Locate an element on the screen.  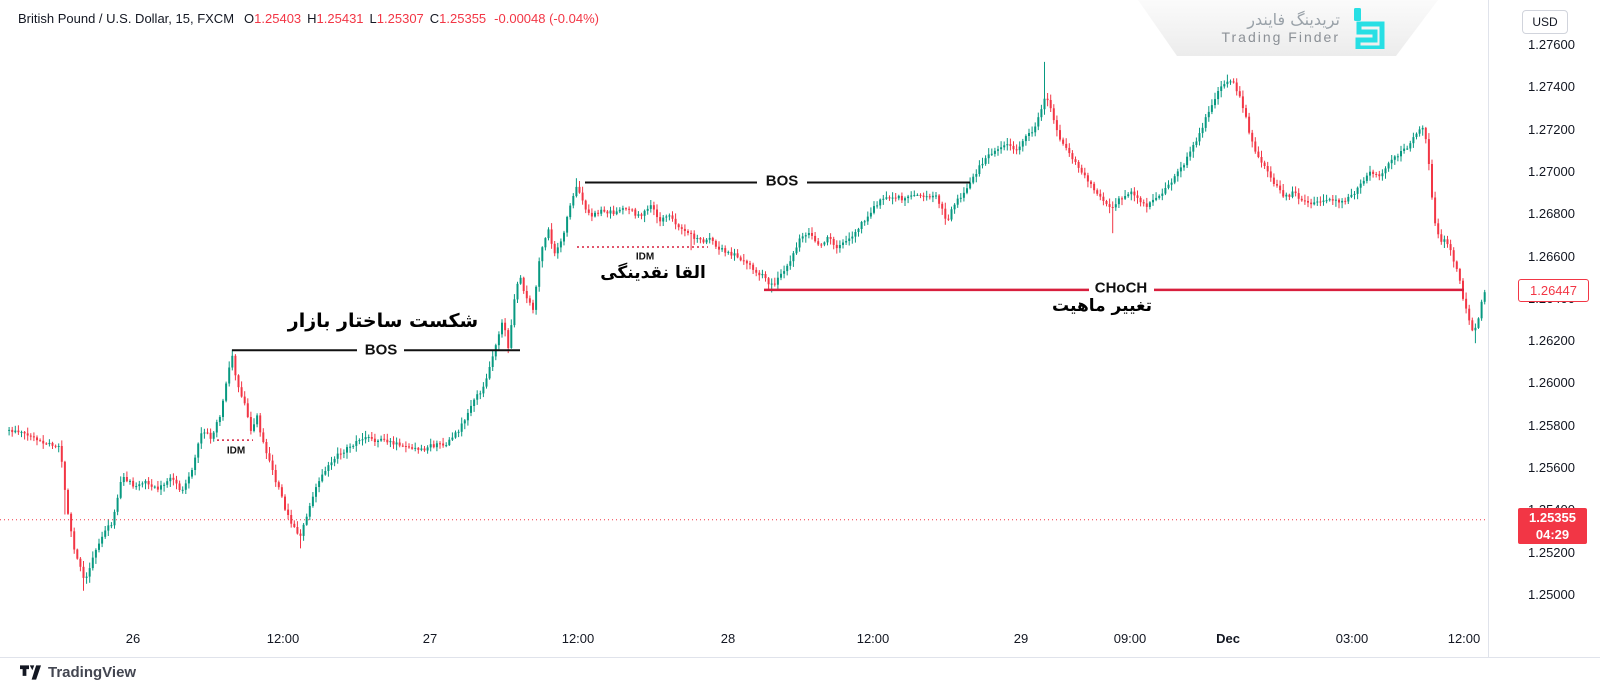
choch-level-price-label: 1.26447 is located at coordinates (1553, 290).